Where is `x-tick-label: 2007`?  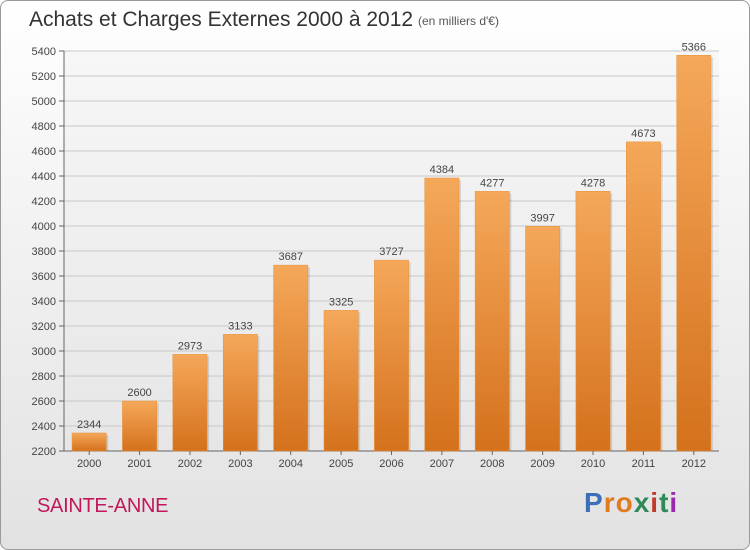
x-tick-label: 2007 is located at coordinates (442, 464).